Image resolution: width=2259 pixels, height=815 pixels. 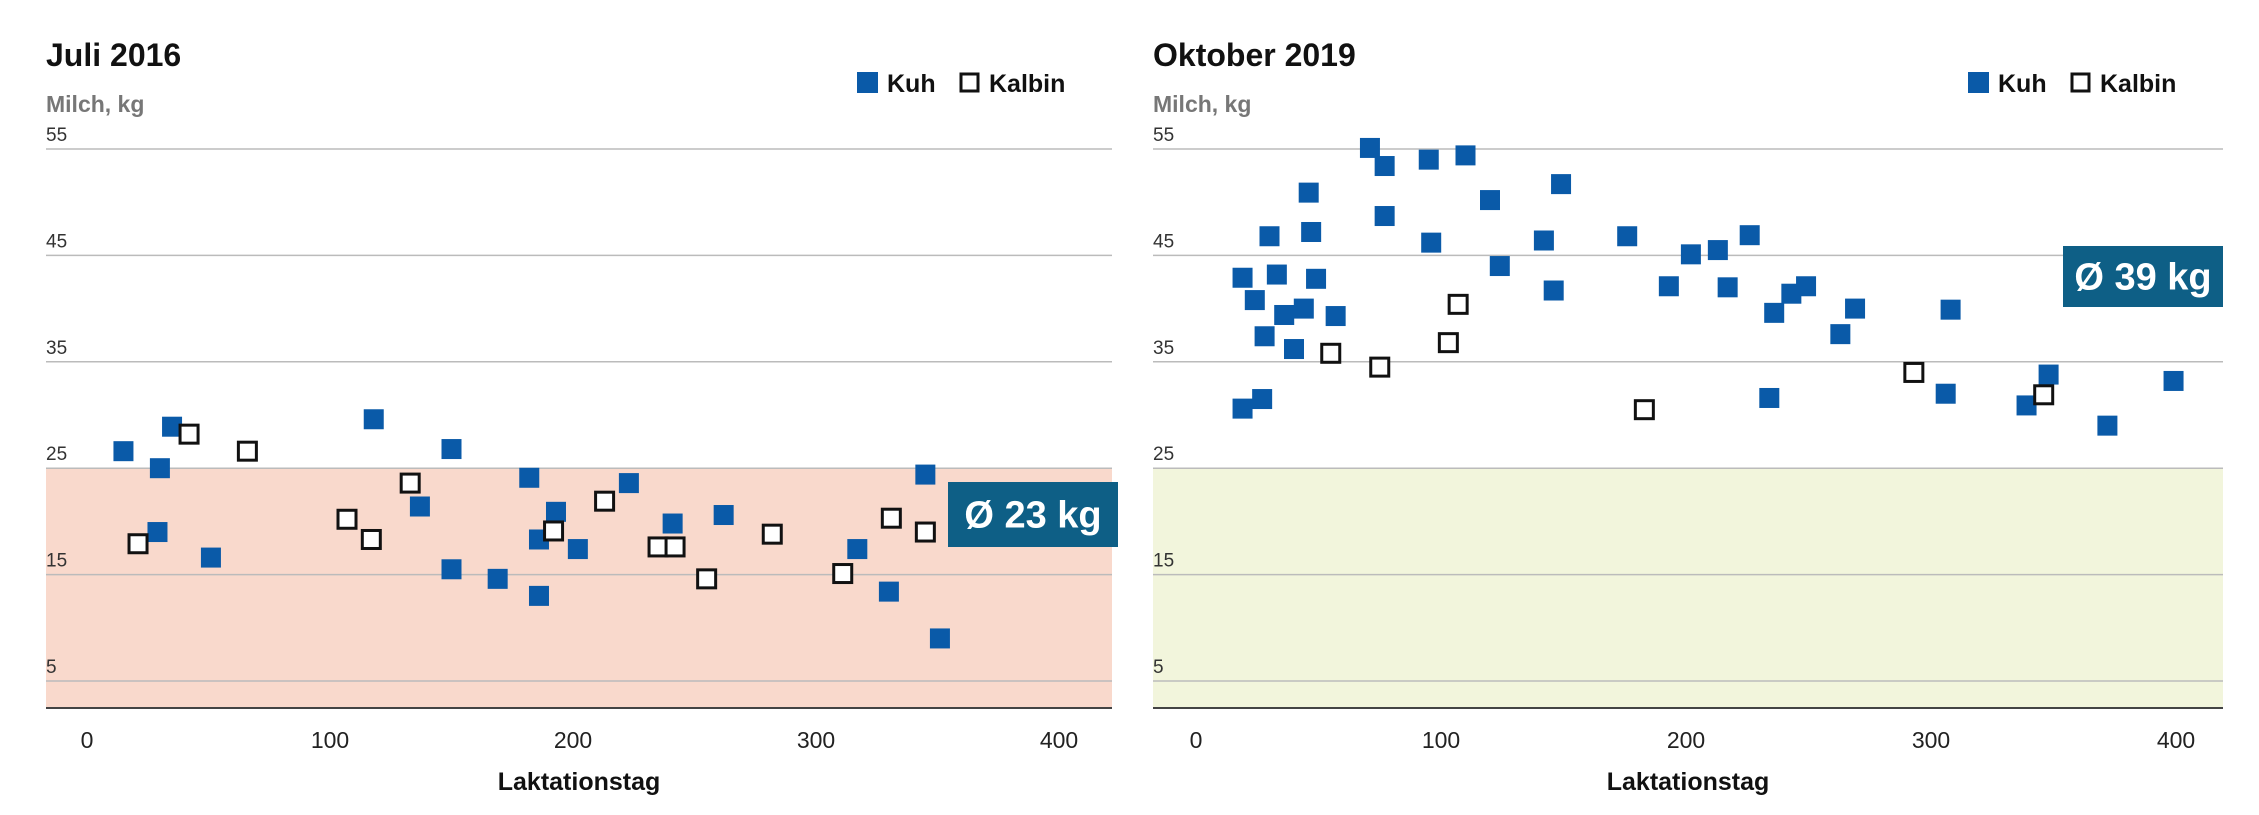 What do you see at coordinates (1196, 740) in the screenshot?
I see `x-tick-label: 0` at bounding box center [1196, 740].